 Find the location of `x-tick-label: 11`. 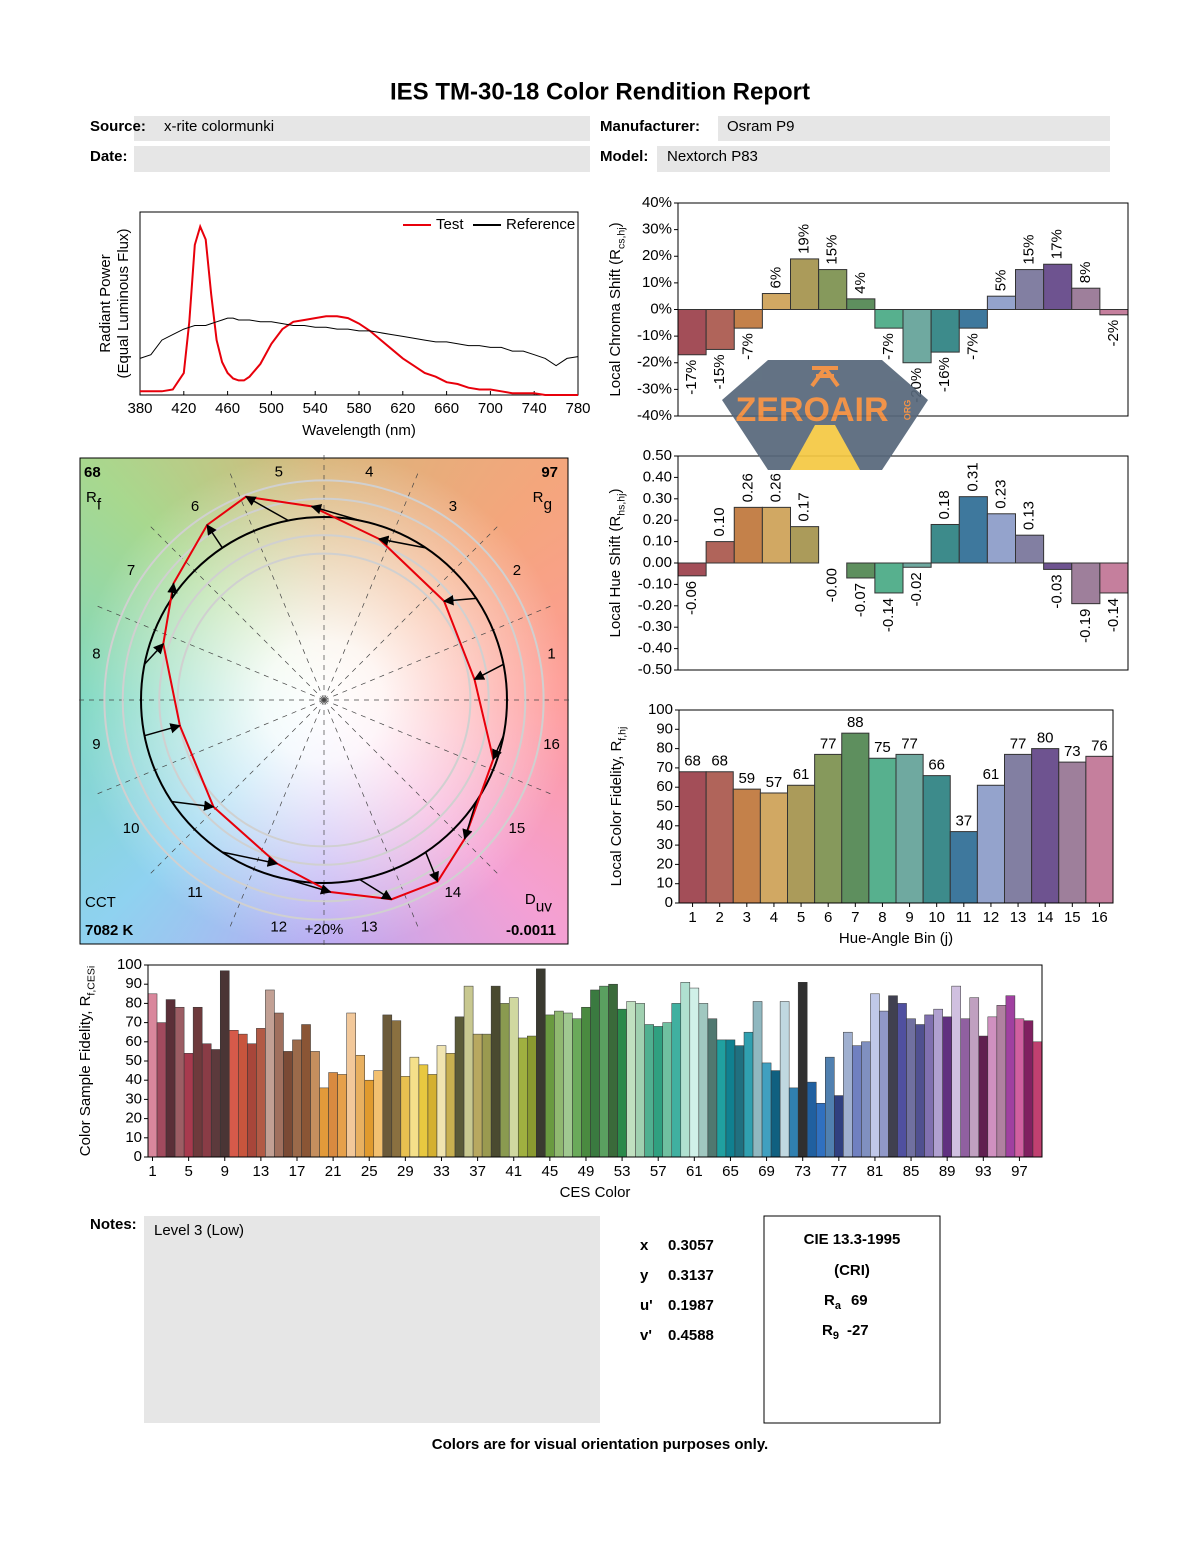

x-tick-label: 11 is located at coordinates (964, 917).